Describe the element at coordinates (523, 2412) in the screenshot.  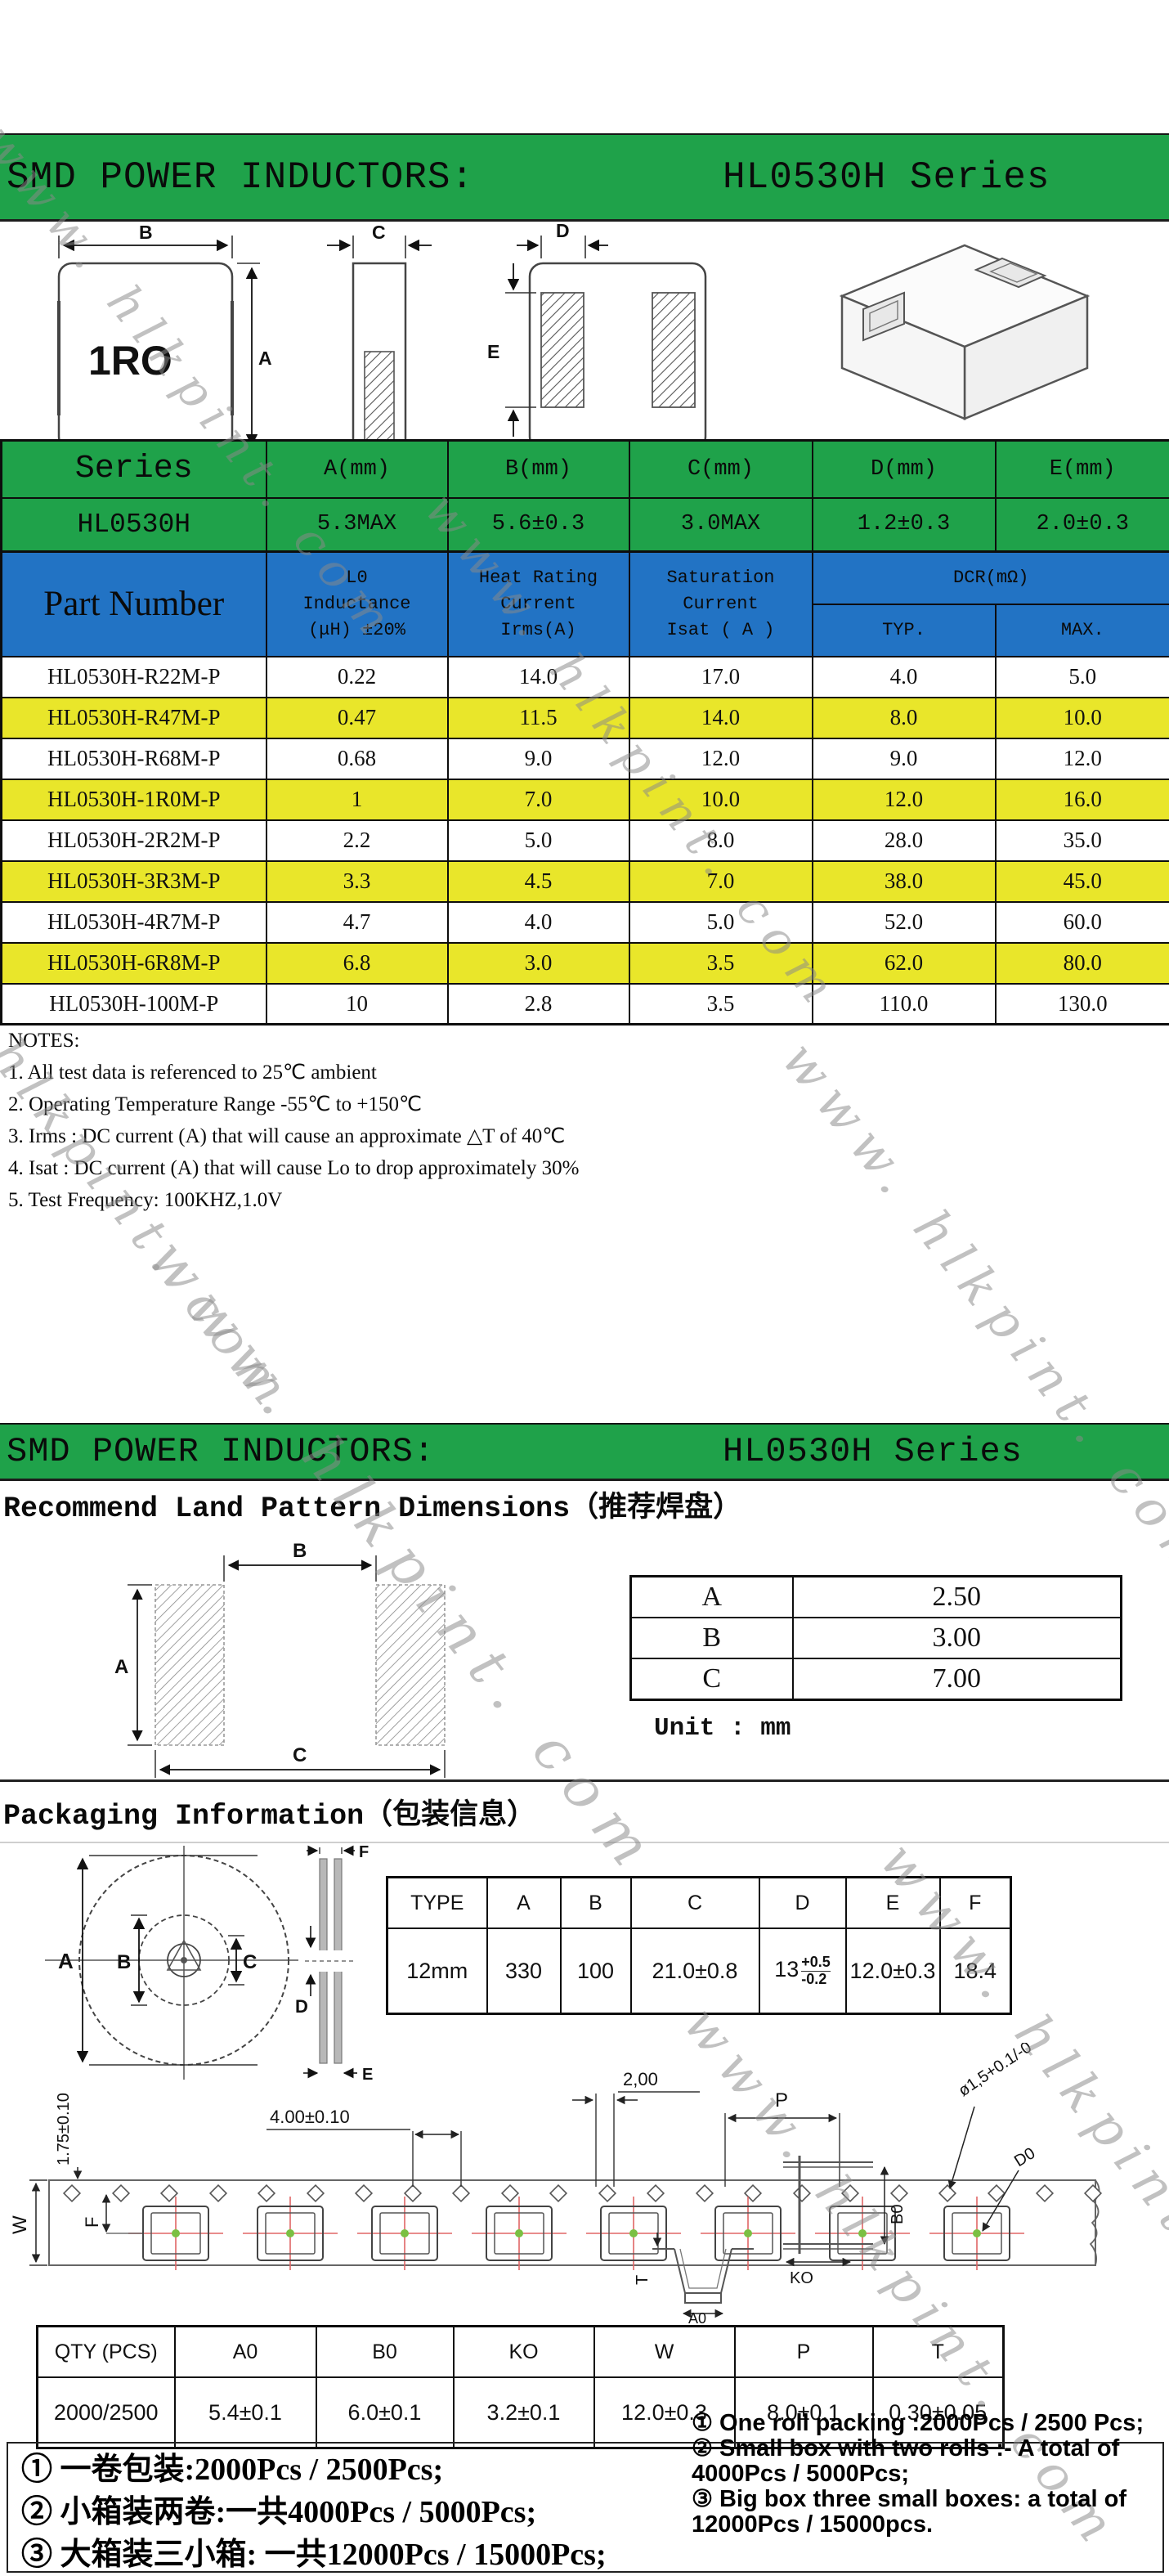
I see `qty-value: 3.2±0.1` at that location.